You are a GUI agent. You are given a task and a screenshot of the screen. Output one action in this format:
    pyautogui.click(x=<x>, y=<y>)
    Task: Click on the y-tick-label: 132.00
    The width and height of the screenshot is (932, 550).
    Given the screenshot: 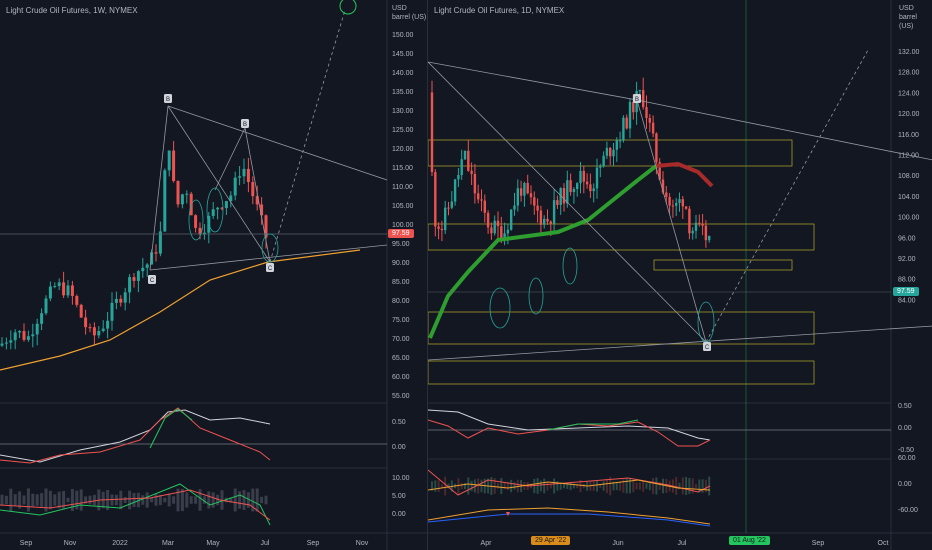 What is the action you would take?
    pyautogui.click(x=909, y=52)
    